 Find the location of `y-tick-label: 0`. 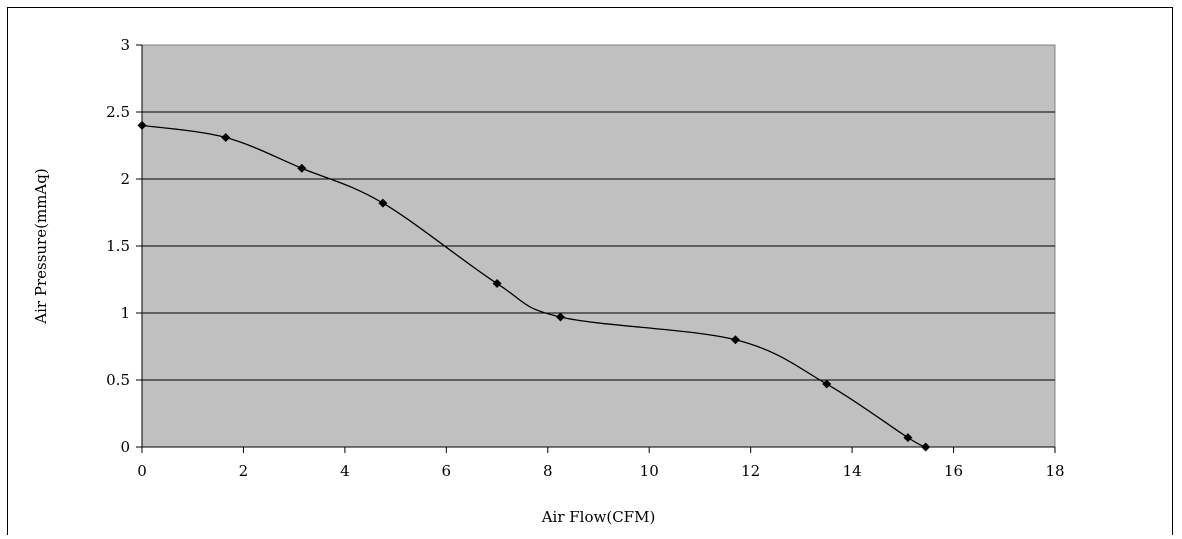

y-tick-label: 0 is located at coordinates (125, 447).